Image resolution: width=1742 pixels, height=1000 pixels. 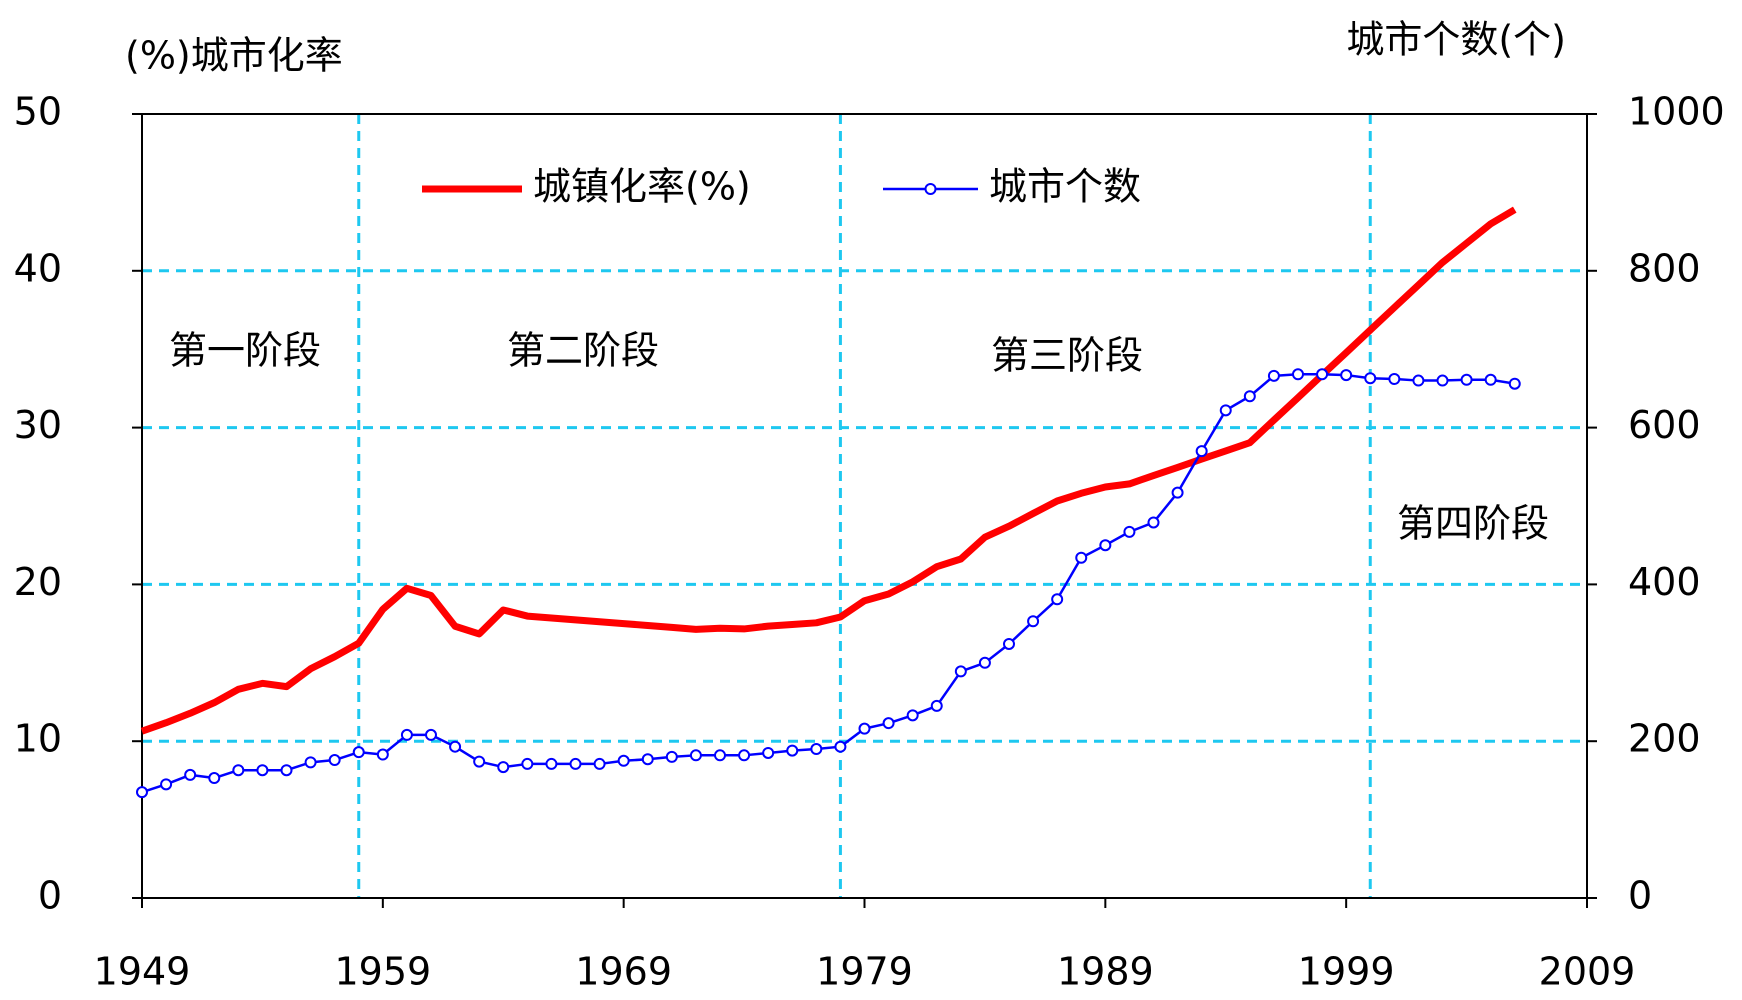 What do you see at coordinates (1456, 40) in the screenshot?
I see `y2-axis-title: 城市个数(个)` at bounding box center [1456, 40].